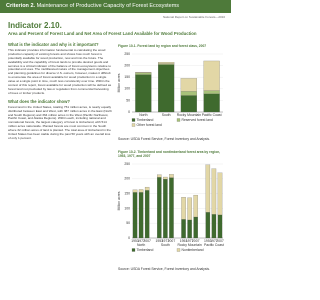  Describe the element at coordinates (141, 245) in the screenshot. I see `group-label: North` at that location.